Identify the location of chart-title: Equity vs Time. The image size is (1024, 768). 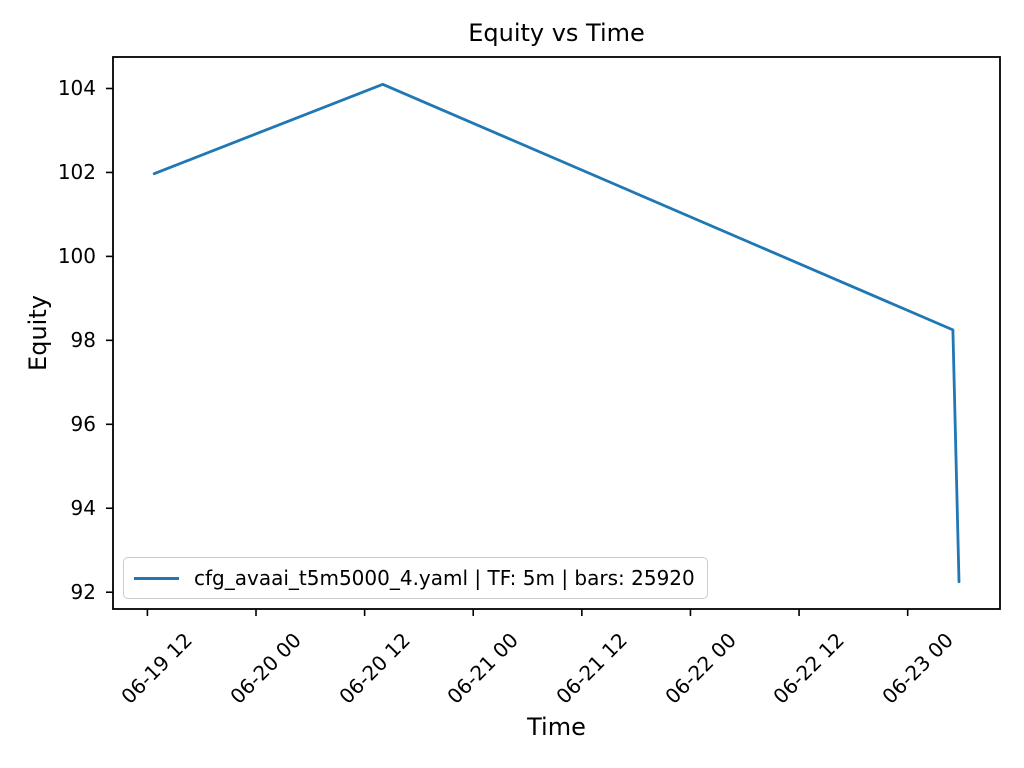
(556, 33).